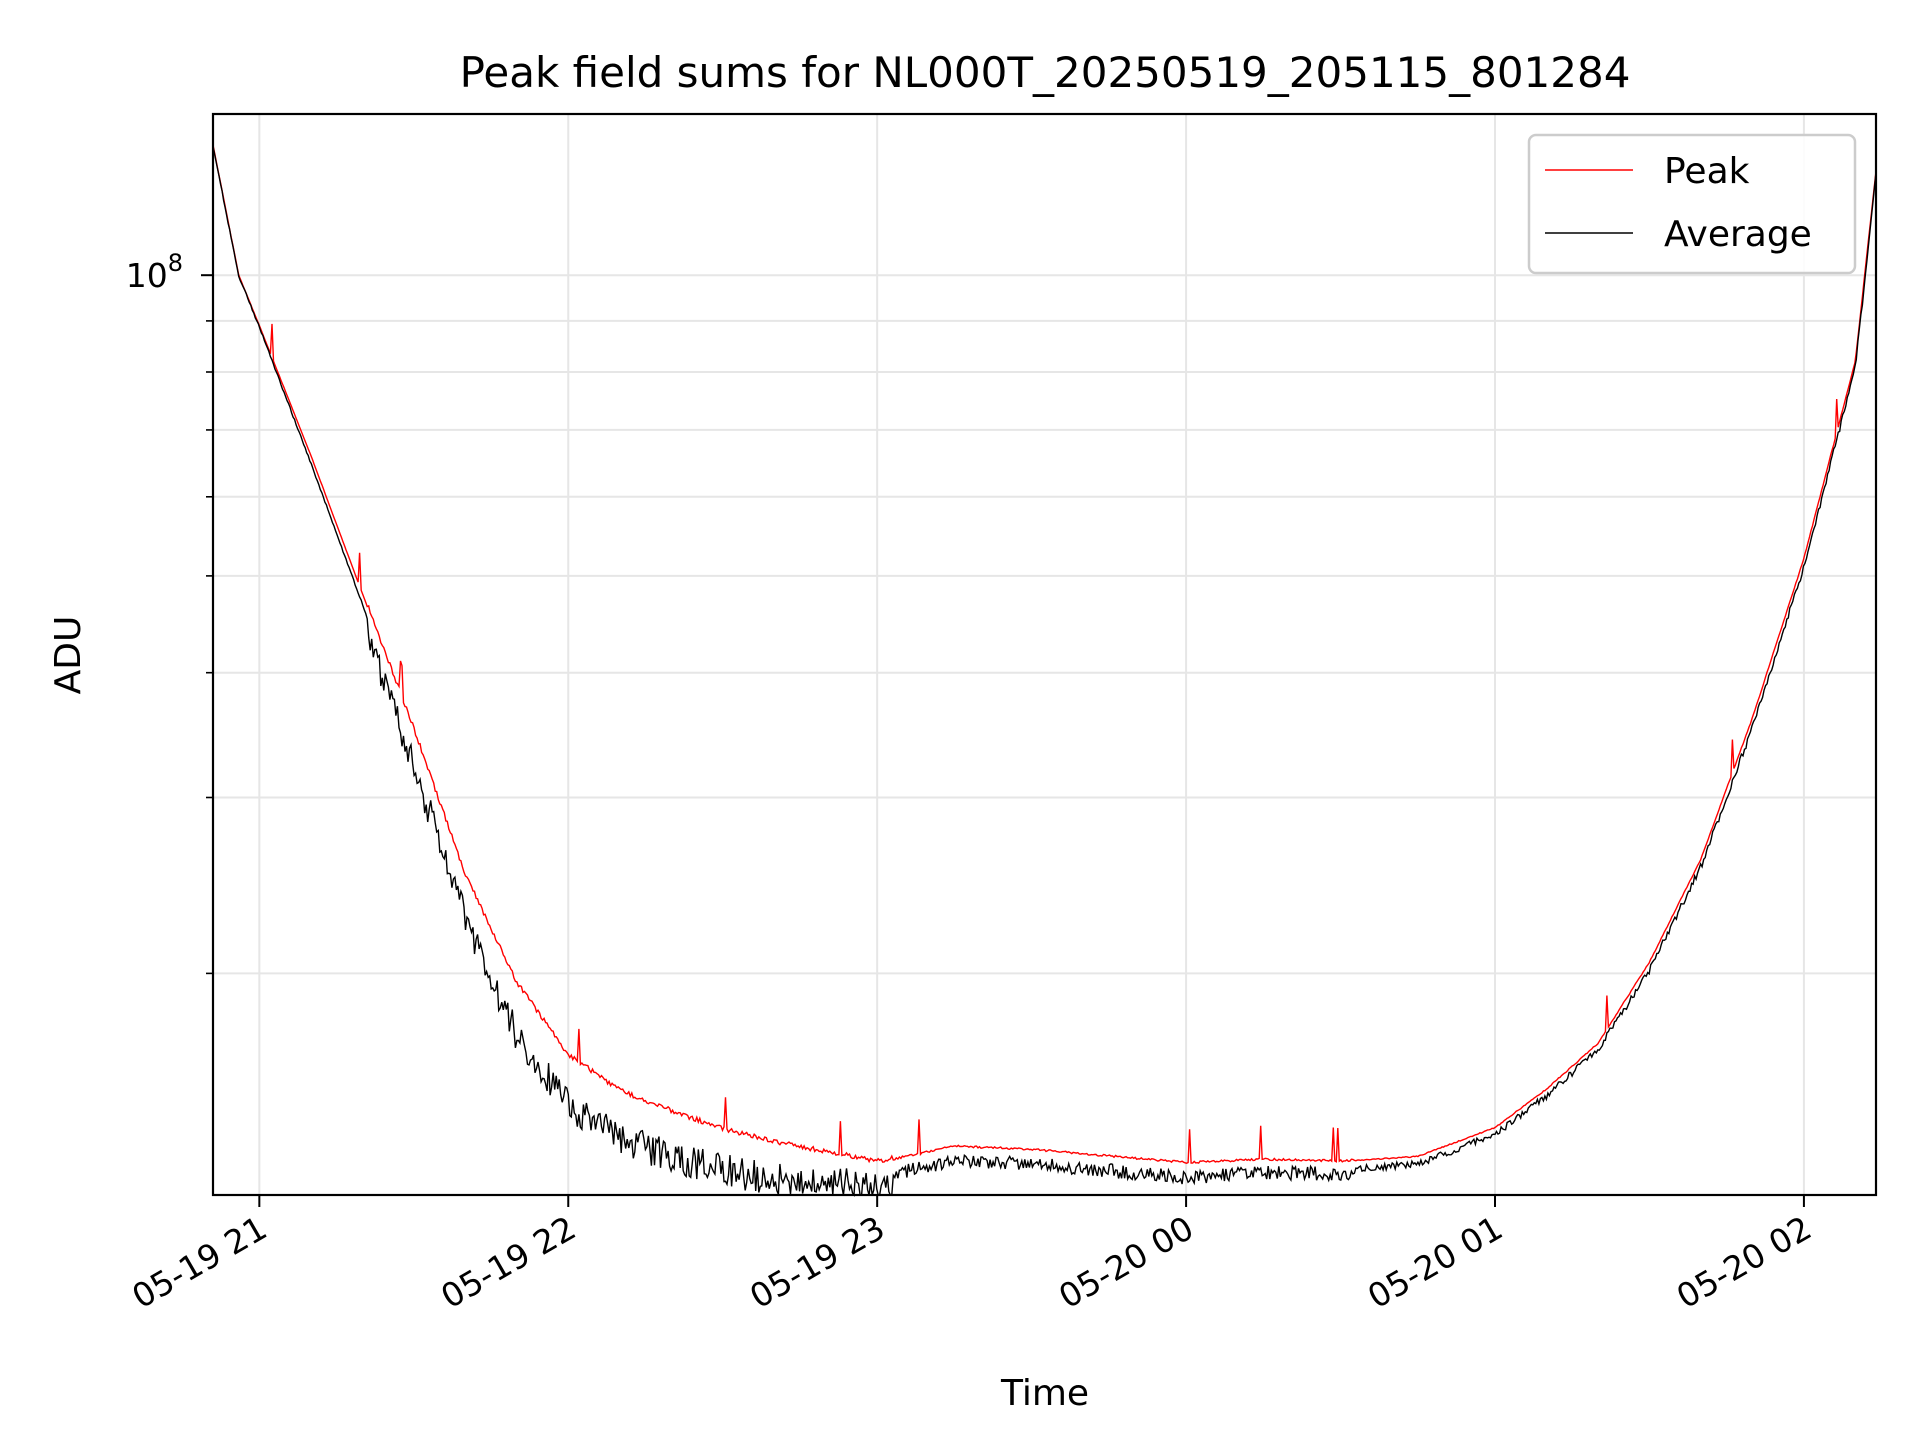 This screenshot has width=1920, height=1440. What do you see at coordinates (1707, 171) in the screenshot?
I see `legend-peak-label: Peak` at bounding box center [1707, 171].